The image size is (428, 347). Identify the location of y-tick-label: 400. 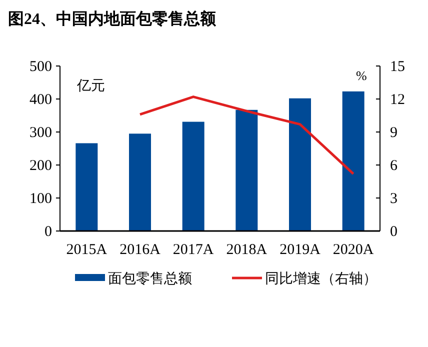
(41, 100).